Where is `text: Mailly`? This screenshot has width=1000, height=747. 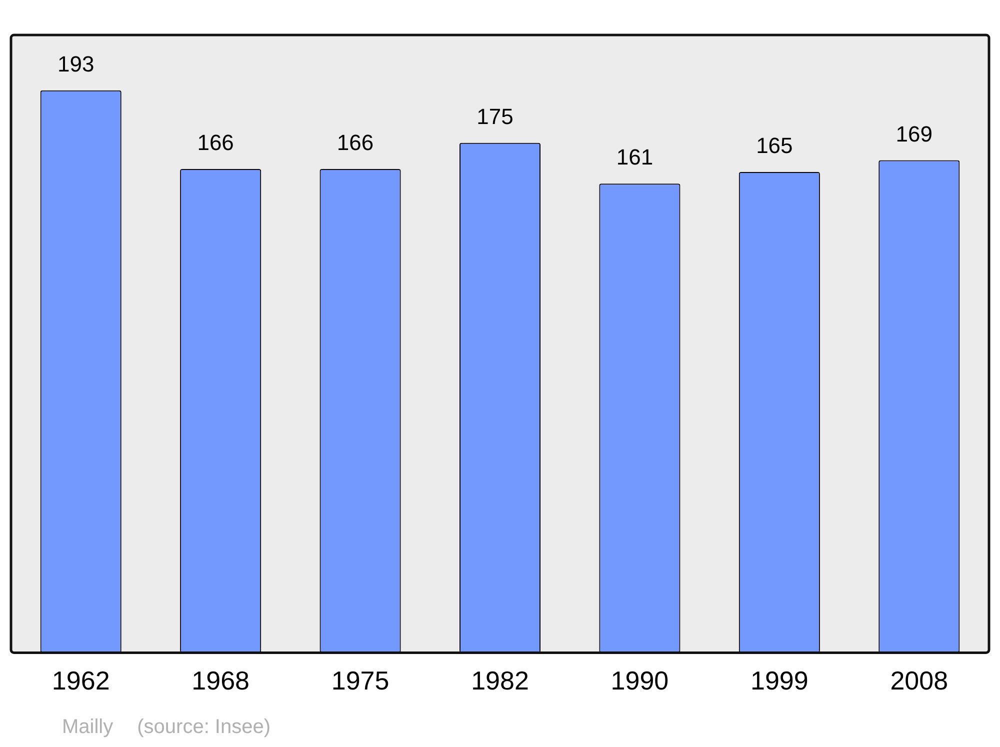 text: Mailly is located at coordinates (88, 727).